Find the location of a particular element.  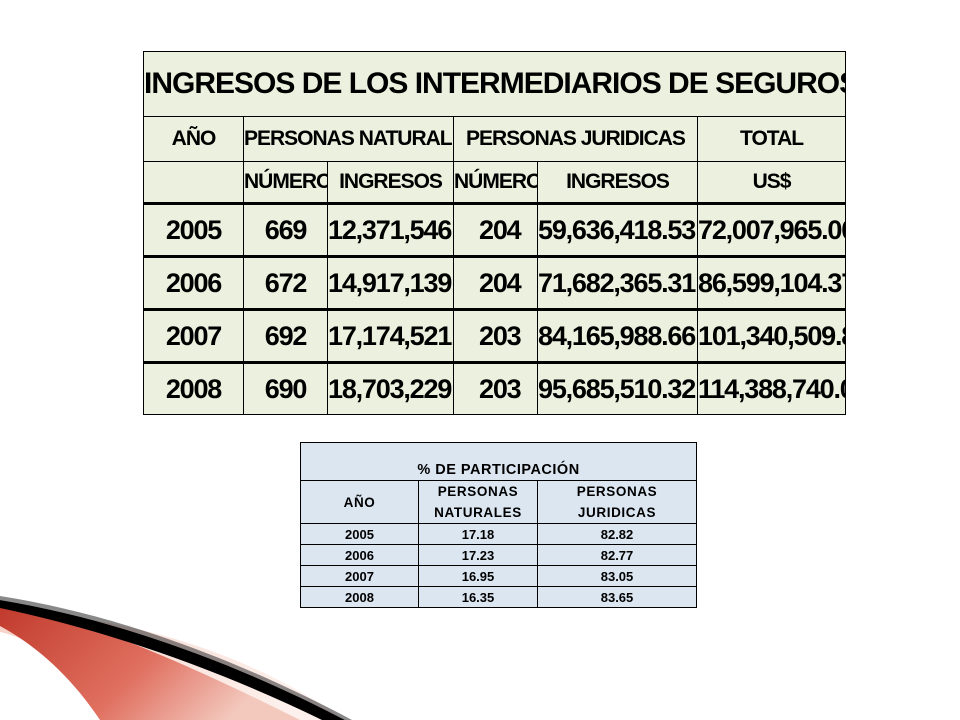

row-total: 72,007,965.00 is located at coordinates (771, 230).